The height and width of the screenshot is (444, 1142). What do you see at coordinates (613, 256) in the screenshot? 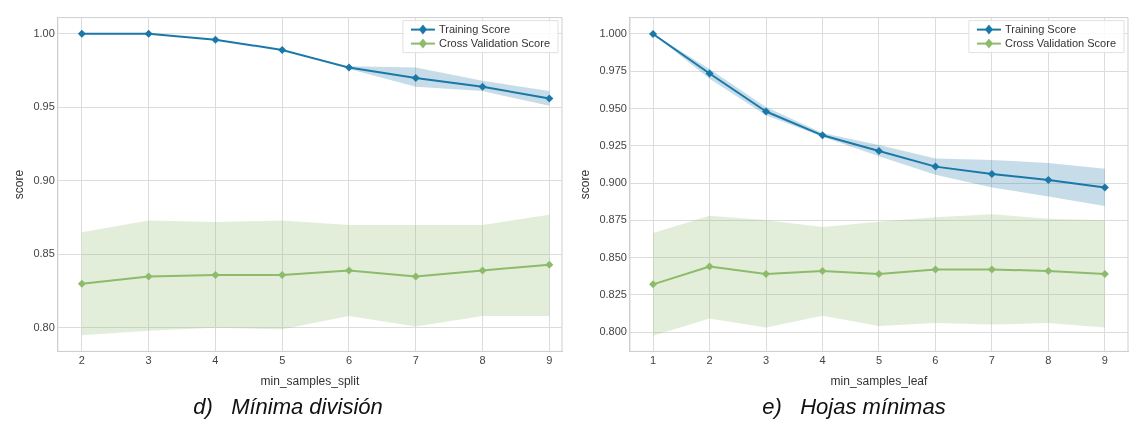
I see `y-tick-label: 0.850` at bounding box center [613, 256].